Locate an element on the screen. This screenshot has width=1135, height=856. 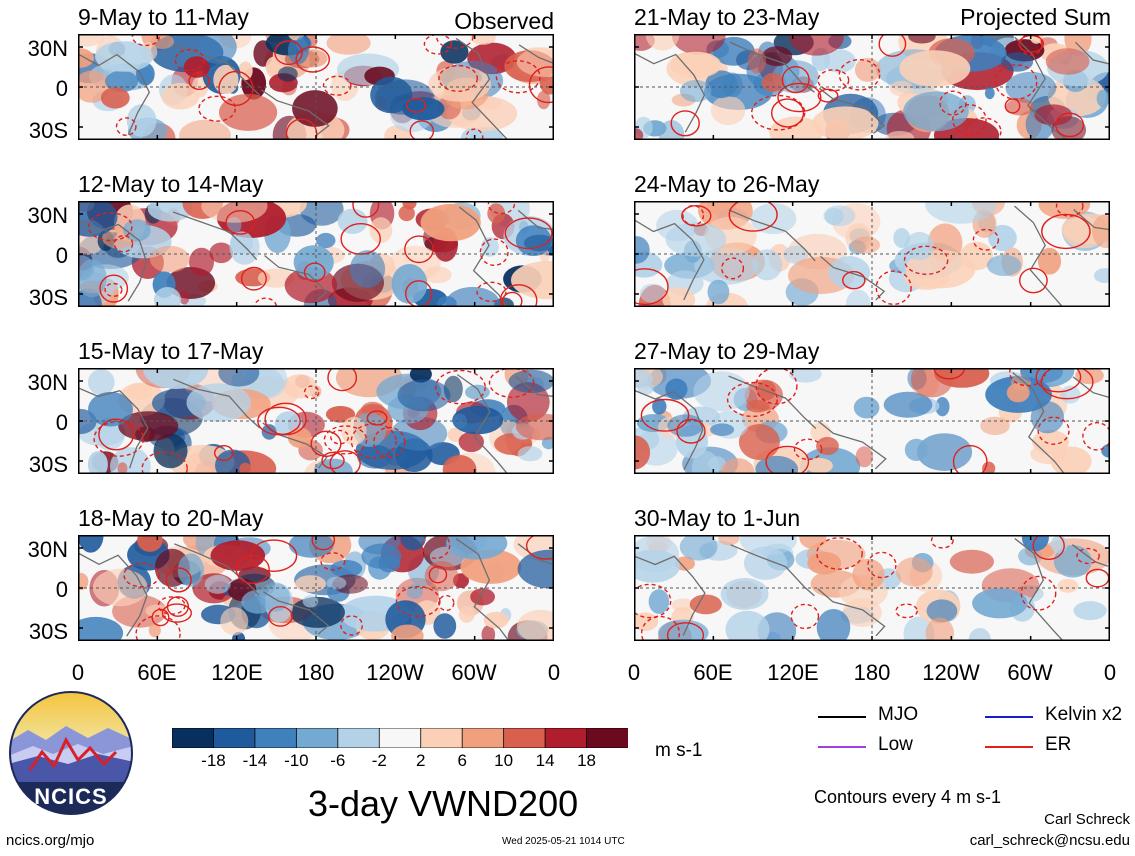
main-title: 3-day VWND200 is located at coordinates (443, 803).